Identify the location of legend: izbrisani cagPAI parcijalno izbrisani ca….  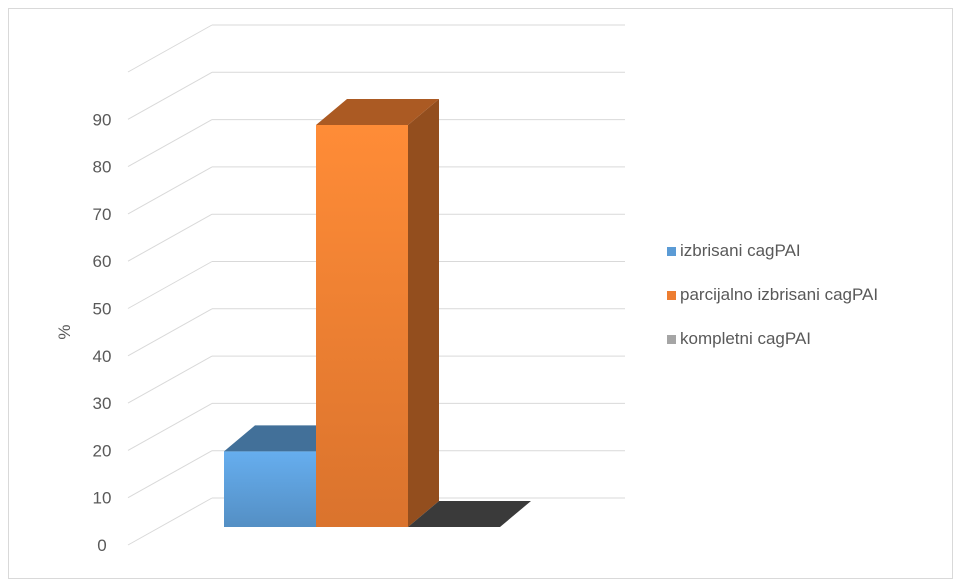
(812, 306).